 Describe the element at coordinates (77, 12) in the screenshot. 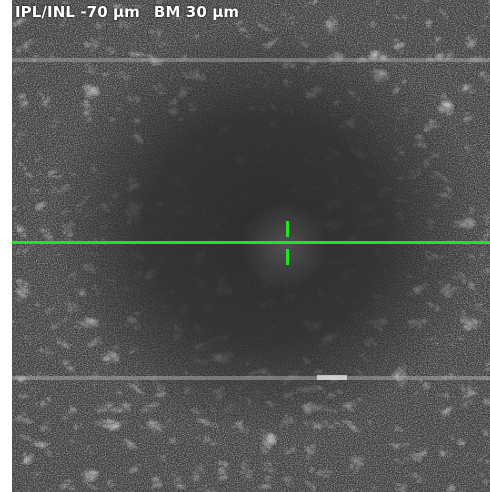

I see `layer-label: IPL/INL -70 µm` at that location.